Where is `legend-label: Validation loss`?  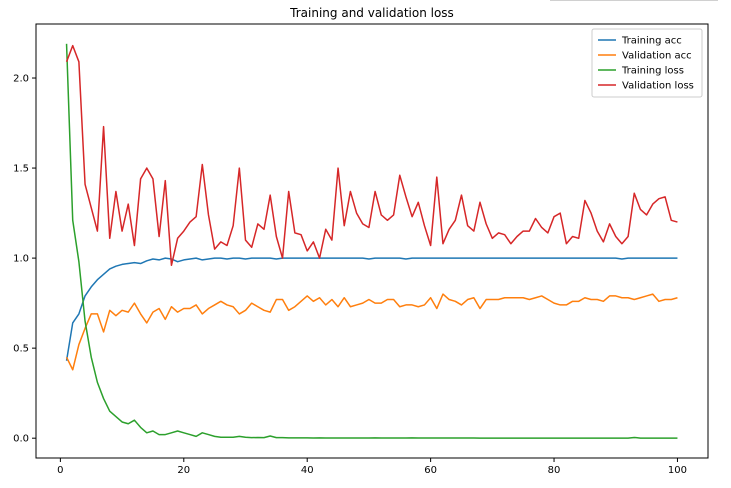
legend-label: Validation loss is located at coordinates (658, 86).